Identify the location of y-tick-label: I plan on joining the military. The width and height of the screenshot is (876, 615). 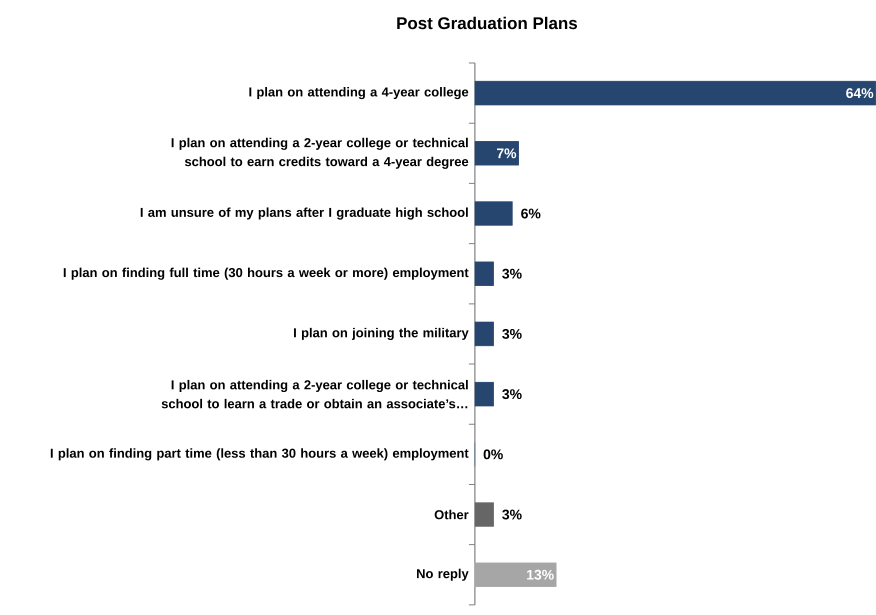
(381, 334).